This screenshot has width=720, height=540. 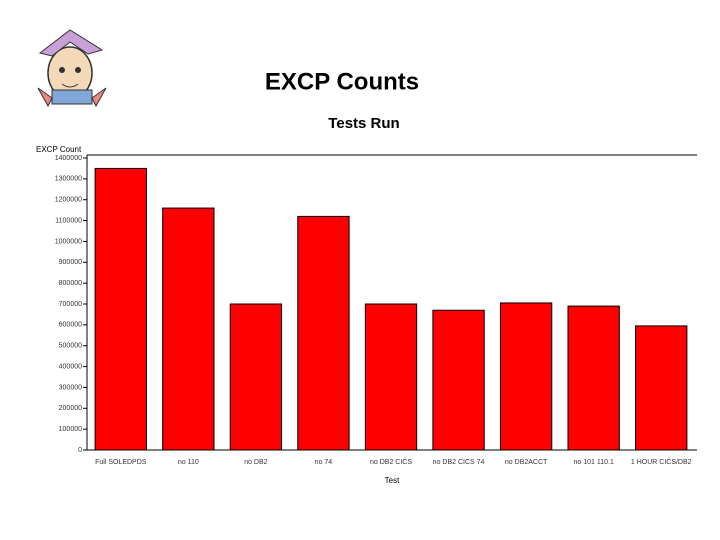 I want to click on y-axis-label: EXCP Count, so click(x=59, y=149).